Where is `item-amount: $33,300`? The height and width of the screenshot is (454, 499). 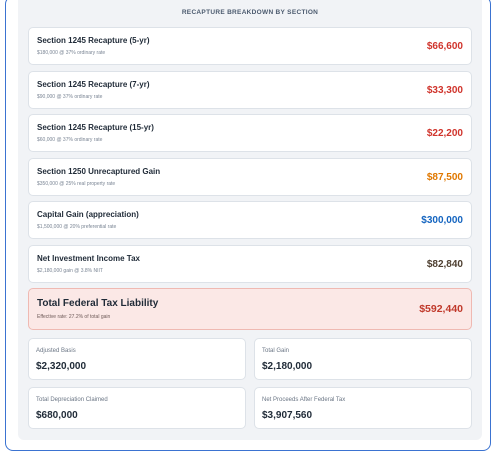 item-amount: $33,300 is located at coordinates (444, 90).